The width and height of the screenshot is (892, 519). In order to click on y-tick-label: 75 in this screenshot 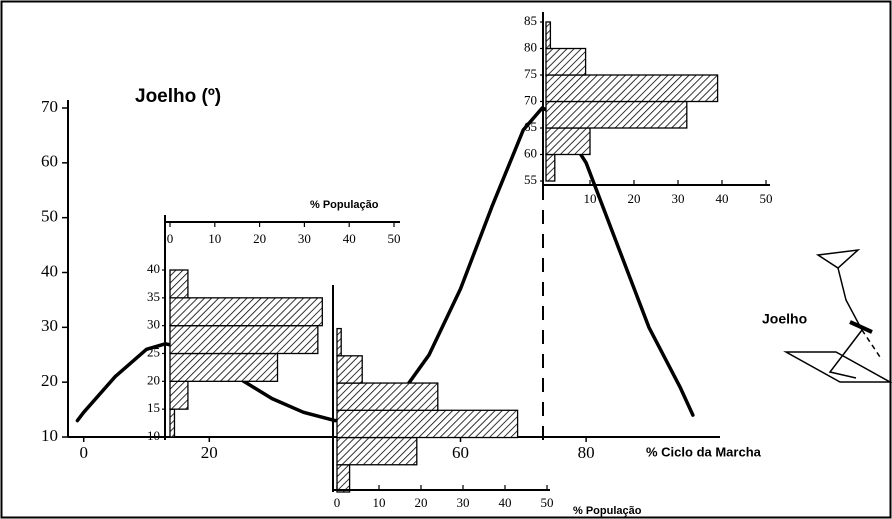, I will do `click(530, 73)`.